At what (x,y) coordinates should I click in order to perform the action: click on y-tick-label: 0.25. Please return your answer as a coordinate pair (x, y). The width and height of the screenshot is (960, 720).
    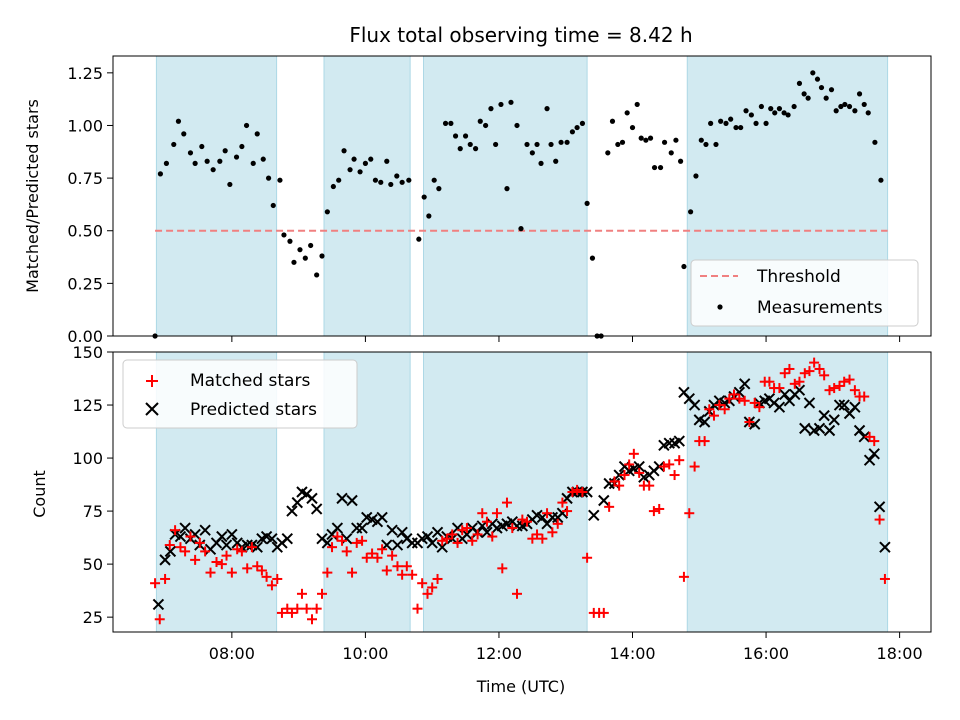
    Looking at the image, I should click on (85, 283).